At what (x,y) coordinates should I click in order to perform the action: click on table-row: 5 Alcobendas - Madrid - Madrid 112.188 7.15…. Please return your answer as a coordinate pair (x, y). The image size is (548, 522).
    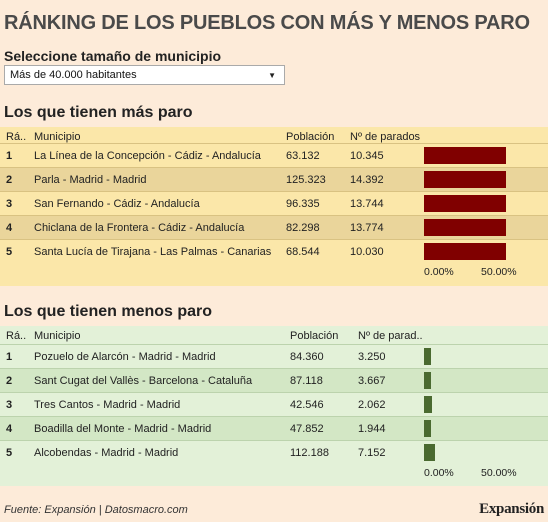
    Looking at the image, I should click on (274, 452).